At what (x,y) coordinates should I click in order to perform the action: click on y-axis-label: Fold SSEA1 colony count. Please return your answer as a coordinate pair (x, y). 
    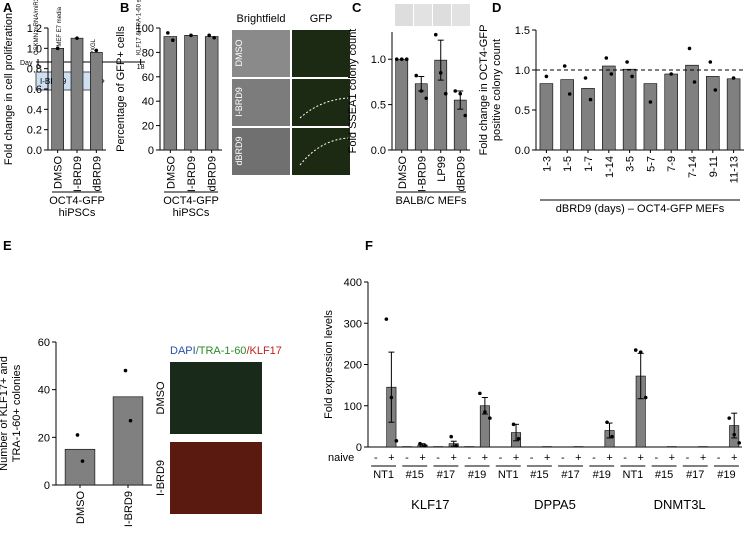
    Looking at the image, I should click on (353, 91).